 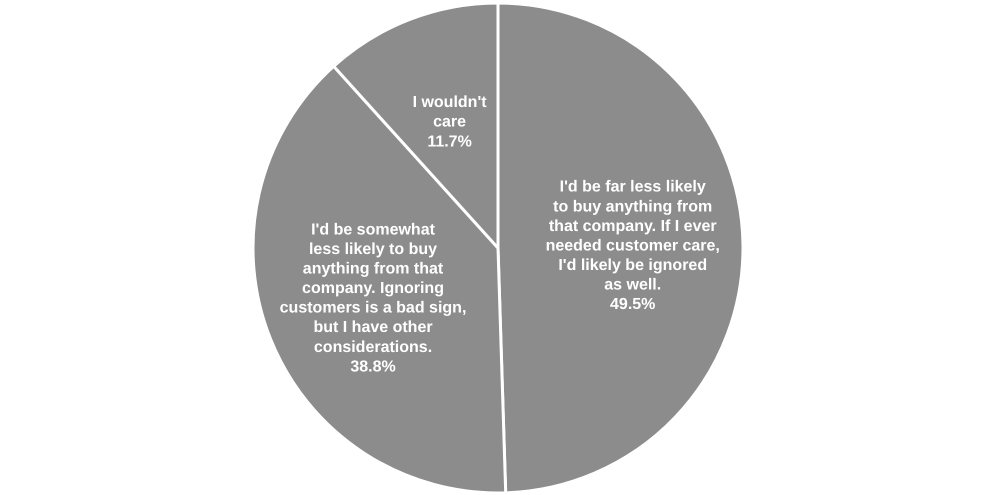 What do you see at coordinates (633, 236) in the screenshot?
I see `slice-label: I'd be far less likely to buy anything from that company. If I ever needed customer care, I'd likely be ignored as well.` at bounding box center [633, 236].